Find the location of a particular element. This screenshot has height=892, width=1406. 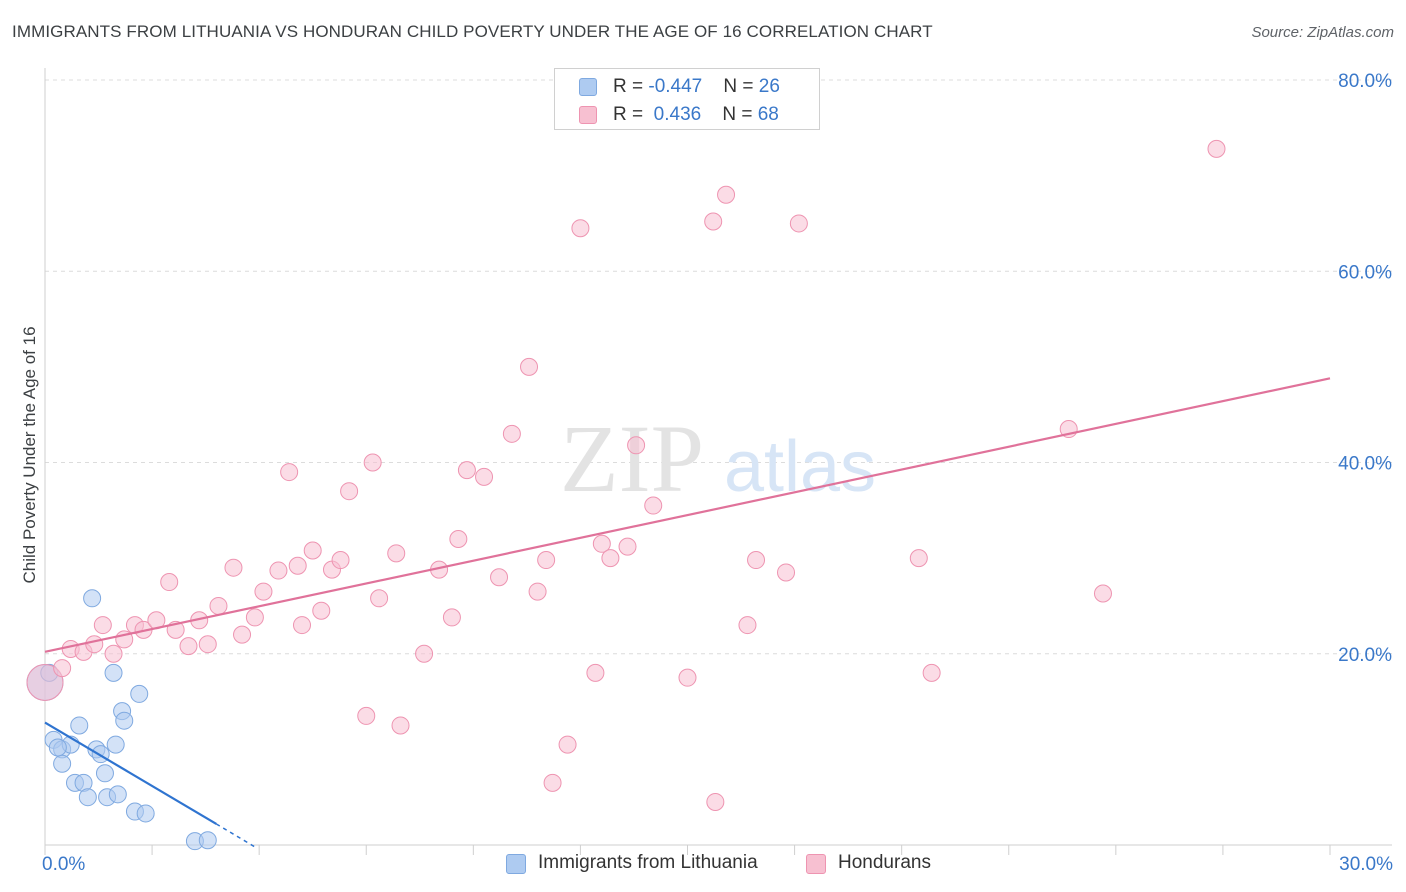

legend-row-lithuania: R = -0.447 N = 26 is located at coordinates (687, 87).